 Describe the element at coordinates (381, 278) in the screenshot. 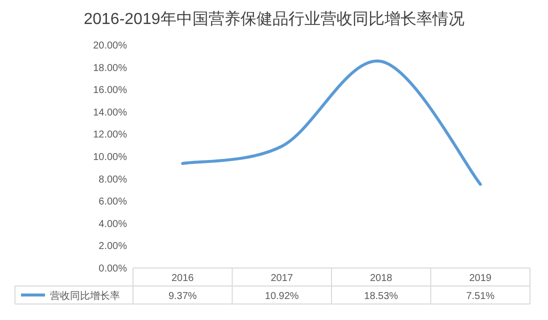

I see `x-tick-label: 2018` at that location.